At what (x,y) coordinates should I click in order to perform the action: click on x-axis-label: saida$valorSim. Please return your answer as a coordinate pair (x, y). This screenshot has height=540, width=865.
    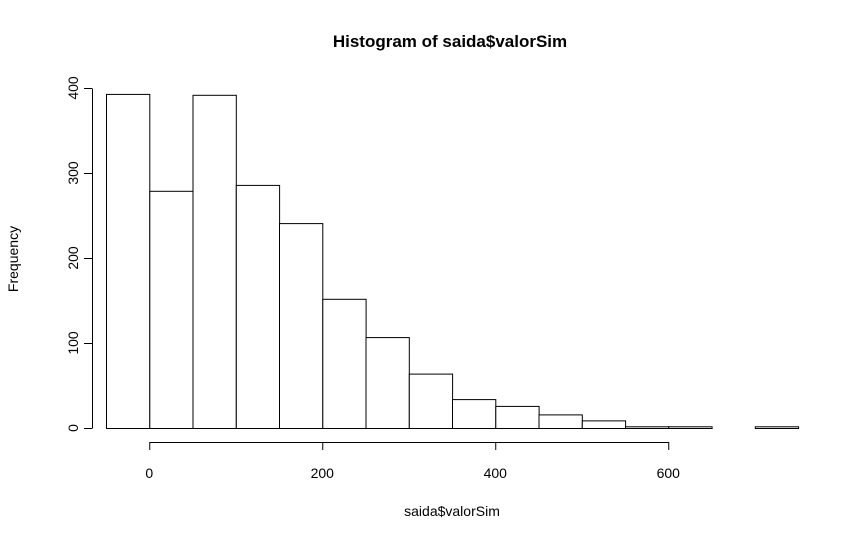
    Looking at the image, I should click on (452, 511).